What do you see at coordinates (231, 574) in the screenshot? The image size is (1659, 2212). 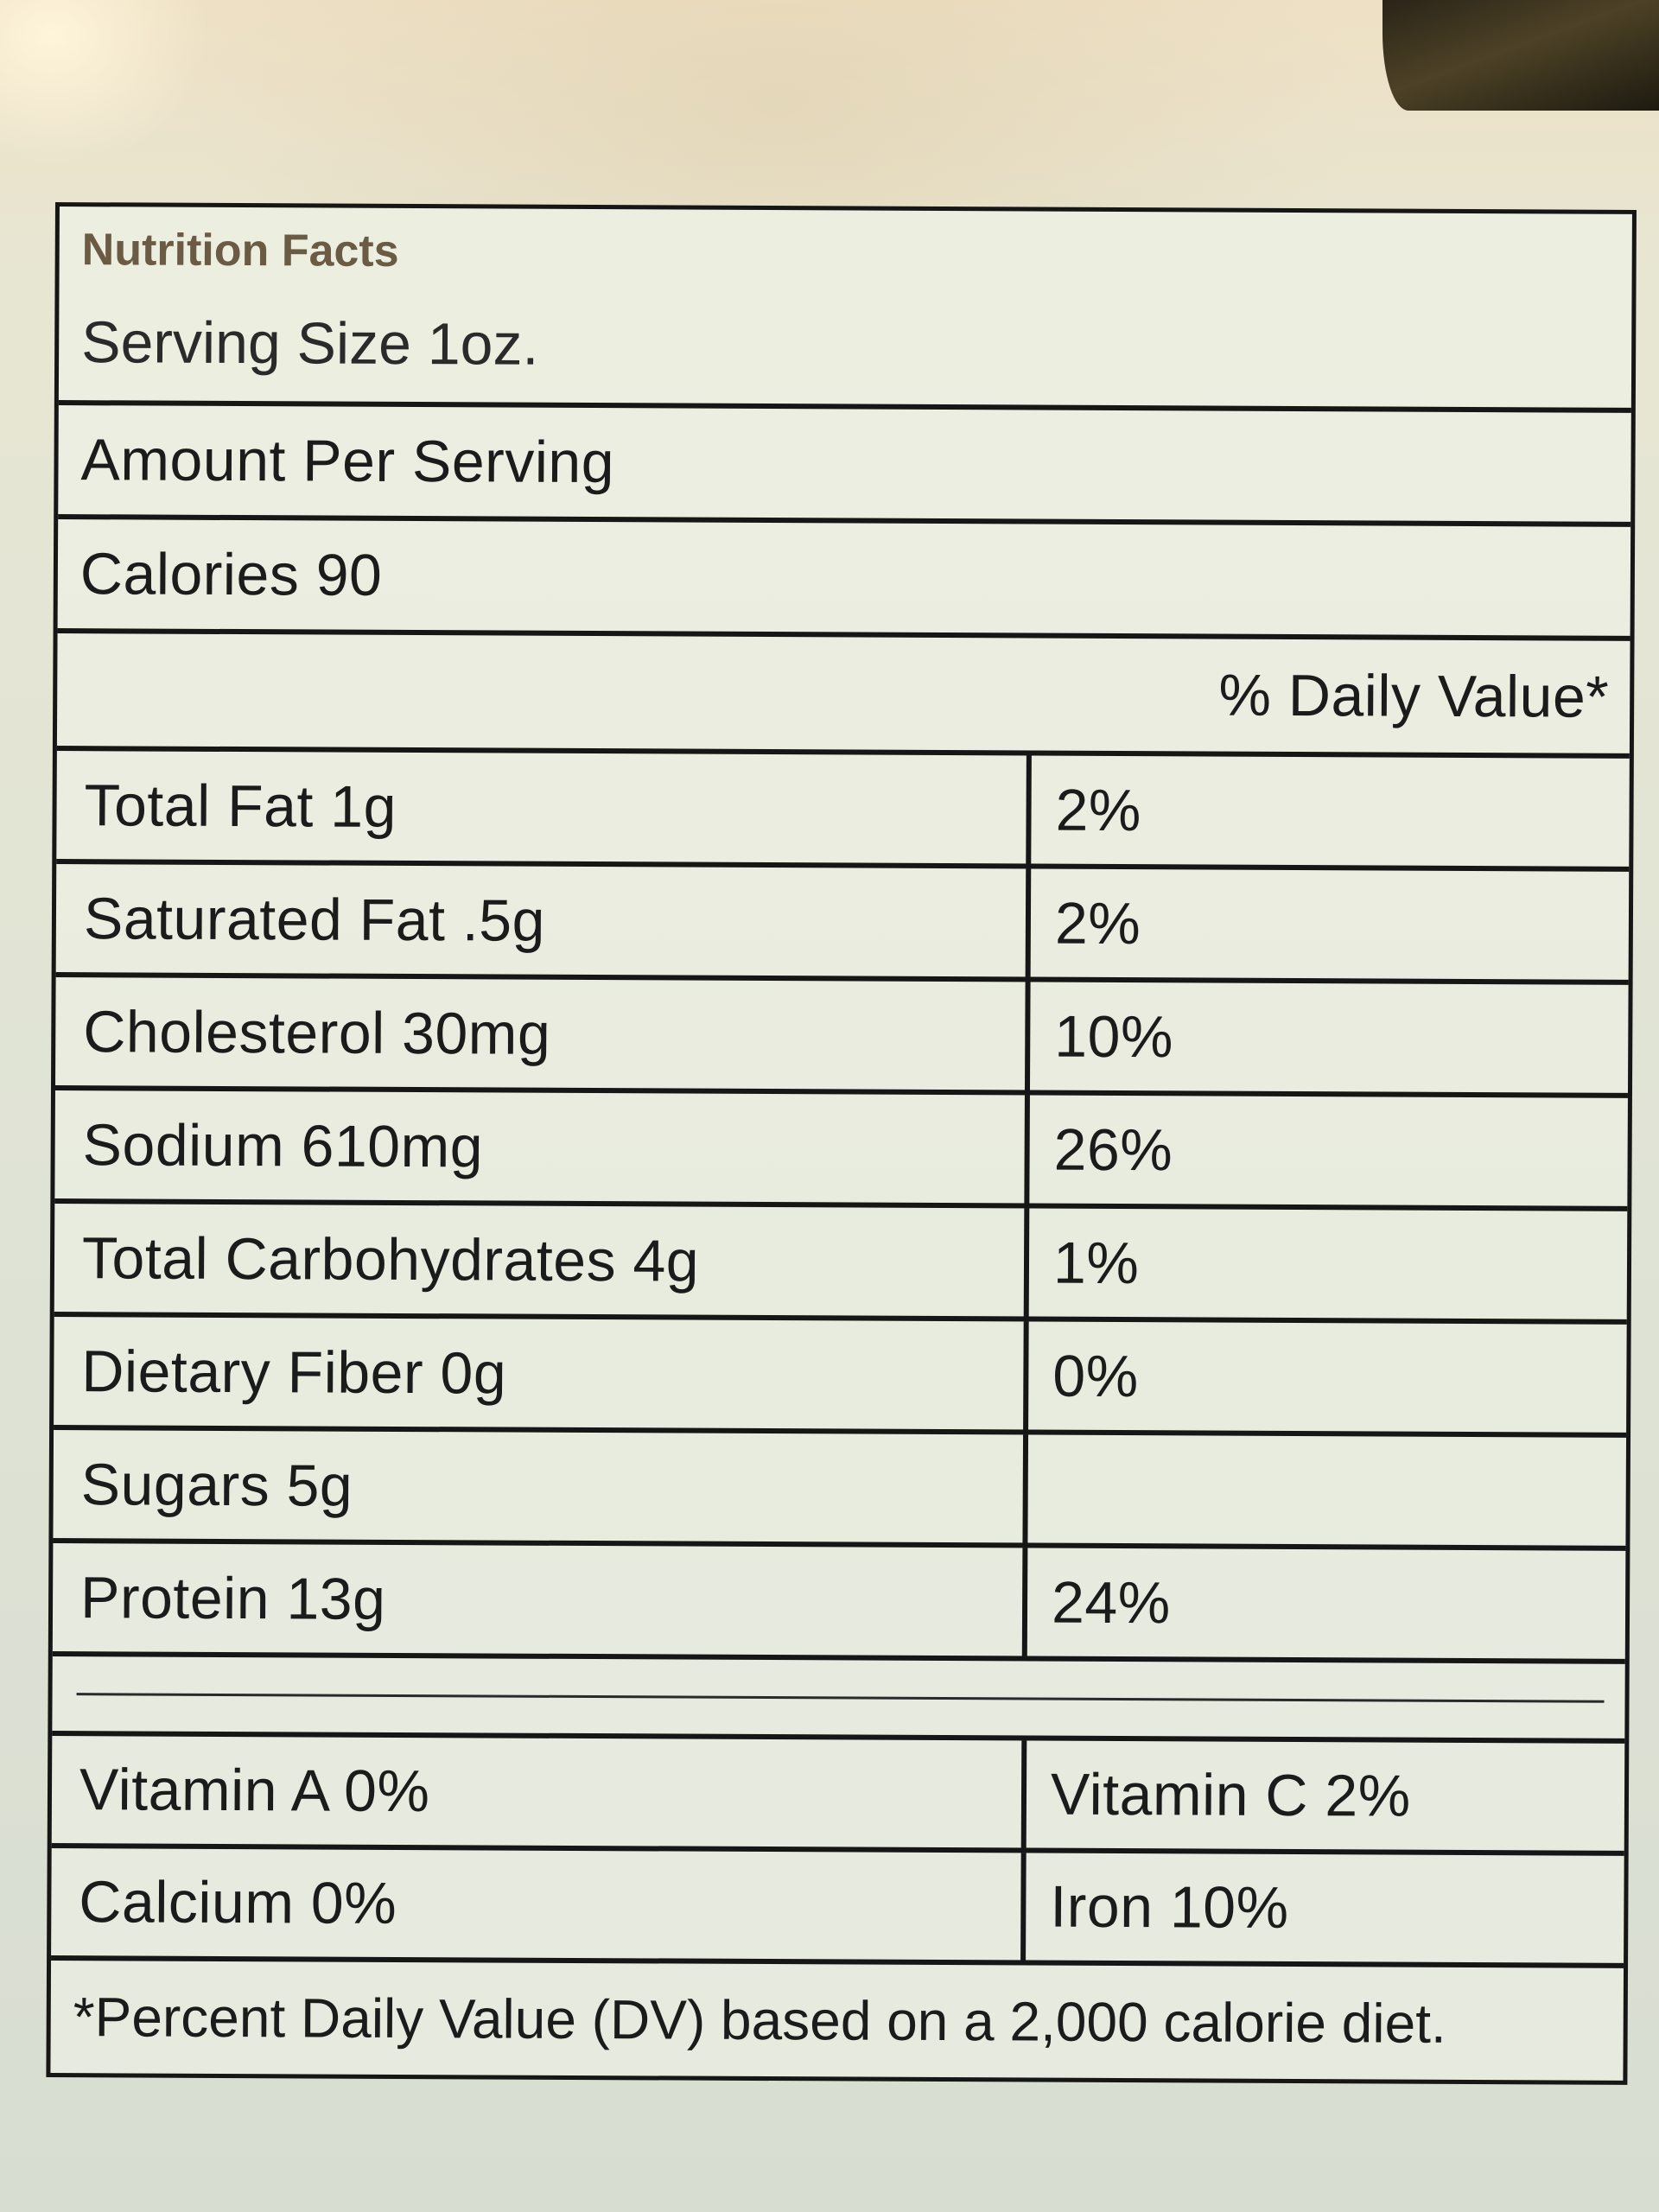 I see `calories: Calories 90` at bounding box center [231, 574].